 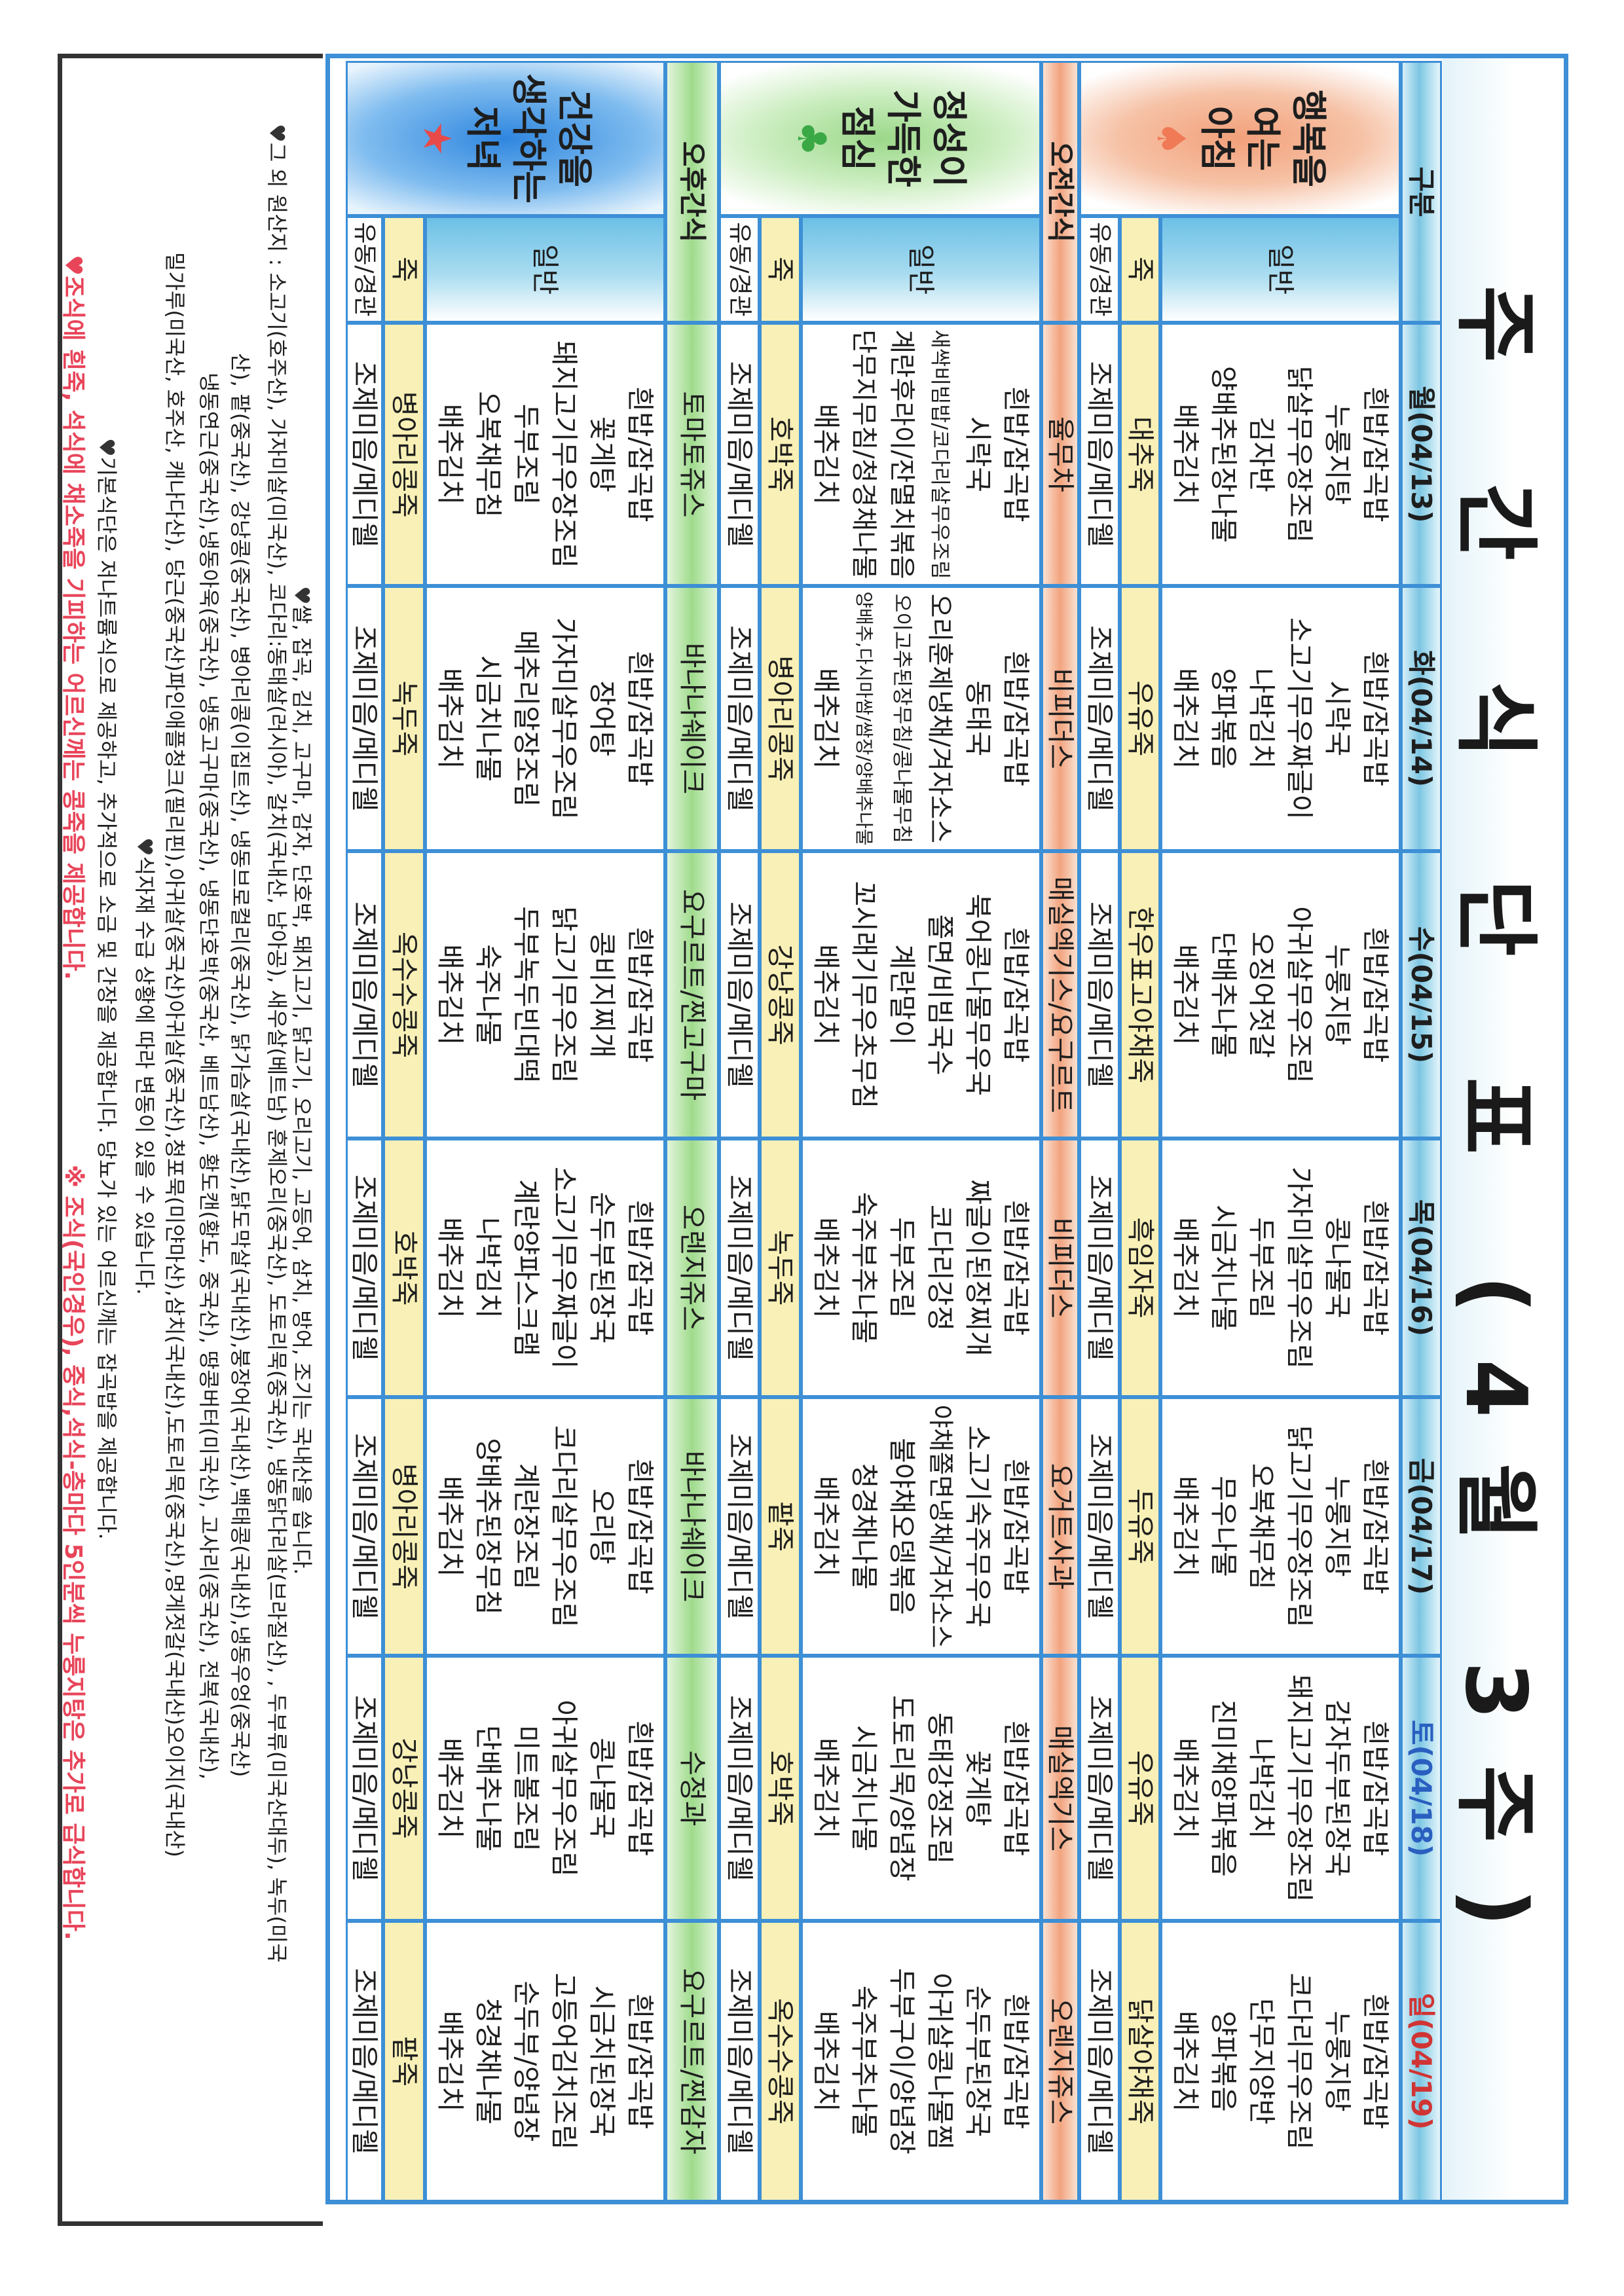 What do you see at coordinates (692, 1788) in the screenshot?
I see `snack-cell-pm: 수정과` at bounding box center [692, 1788].